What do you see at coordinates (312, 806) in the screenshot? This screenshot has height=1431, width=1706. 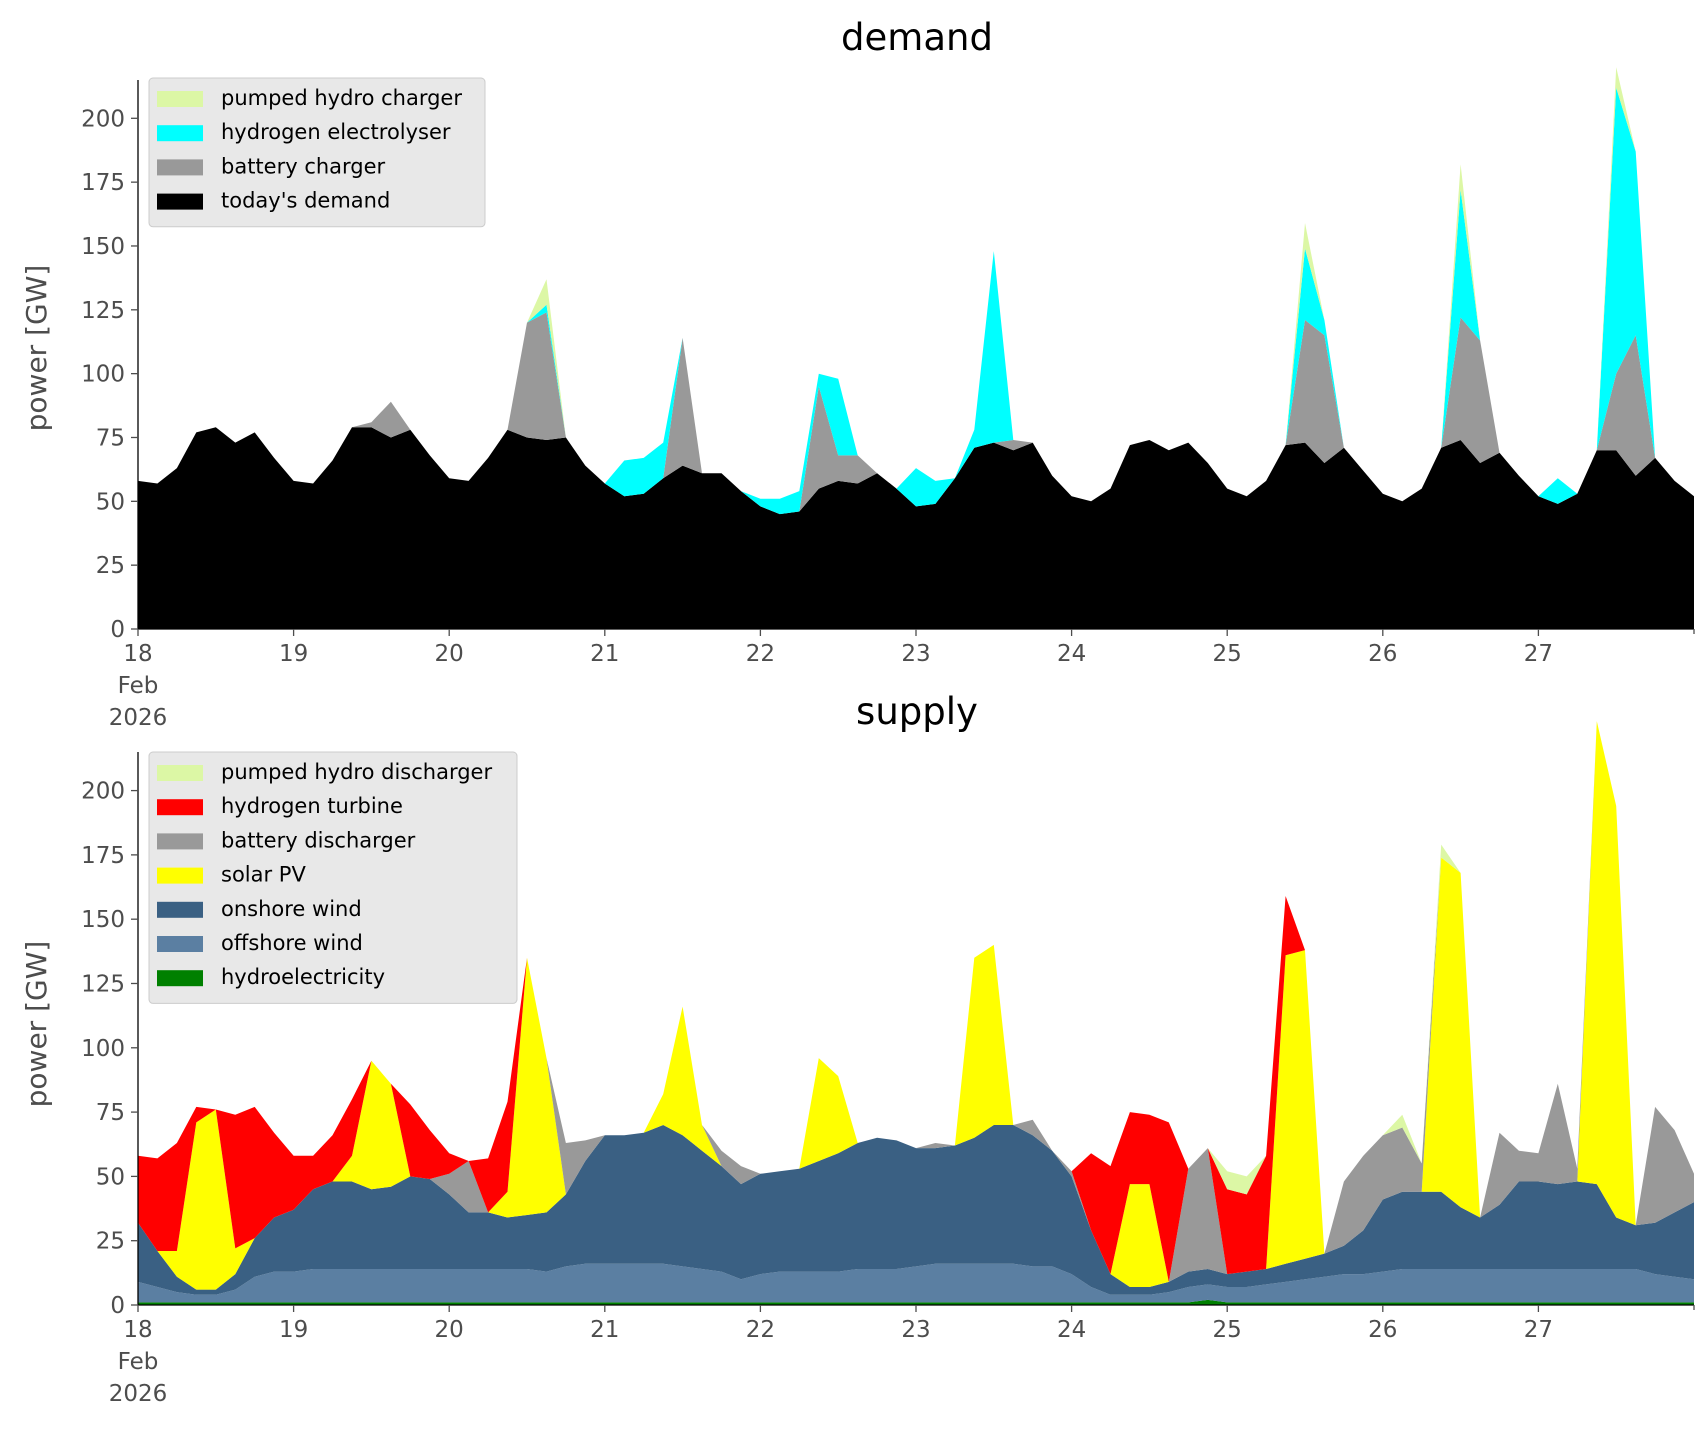 I see `supply-legend-label: hydrogen turbine` at bounding box center [312, 806].